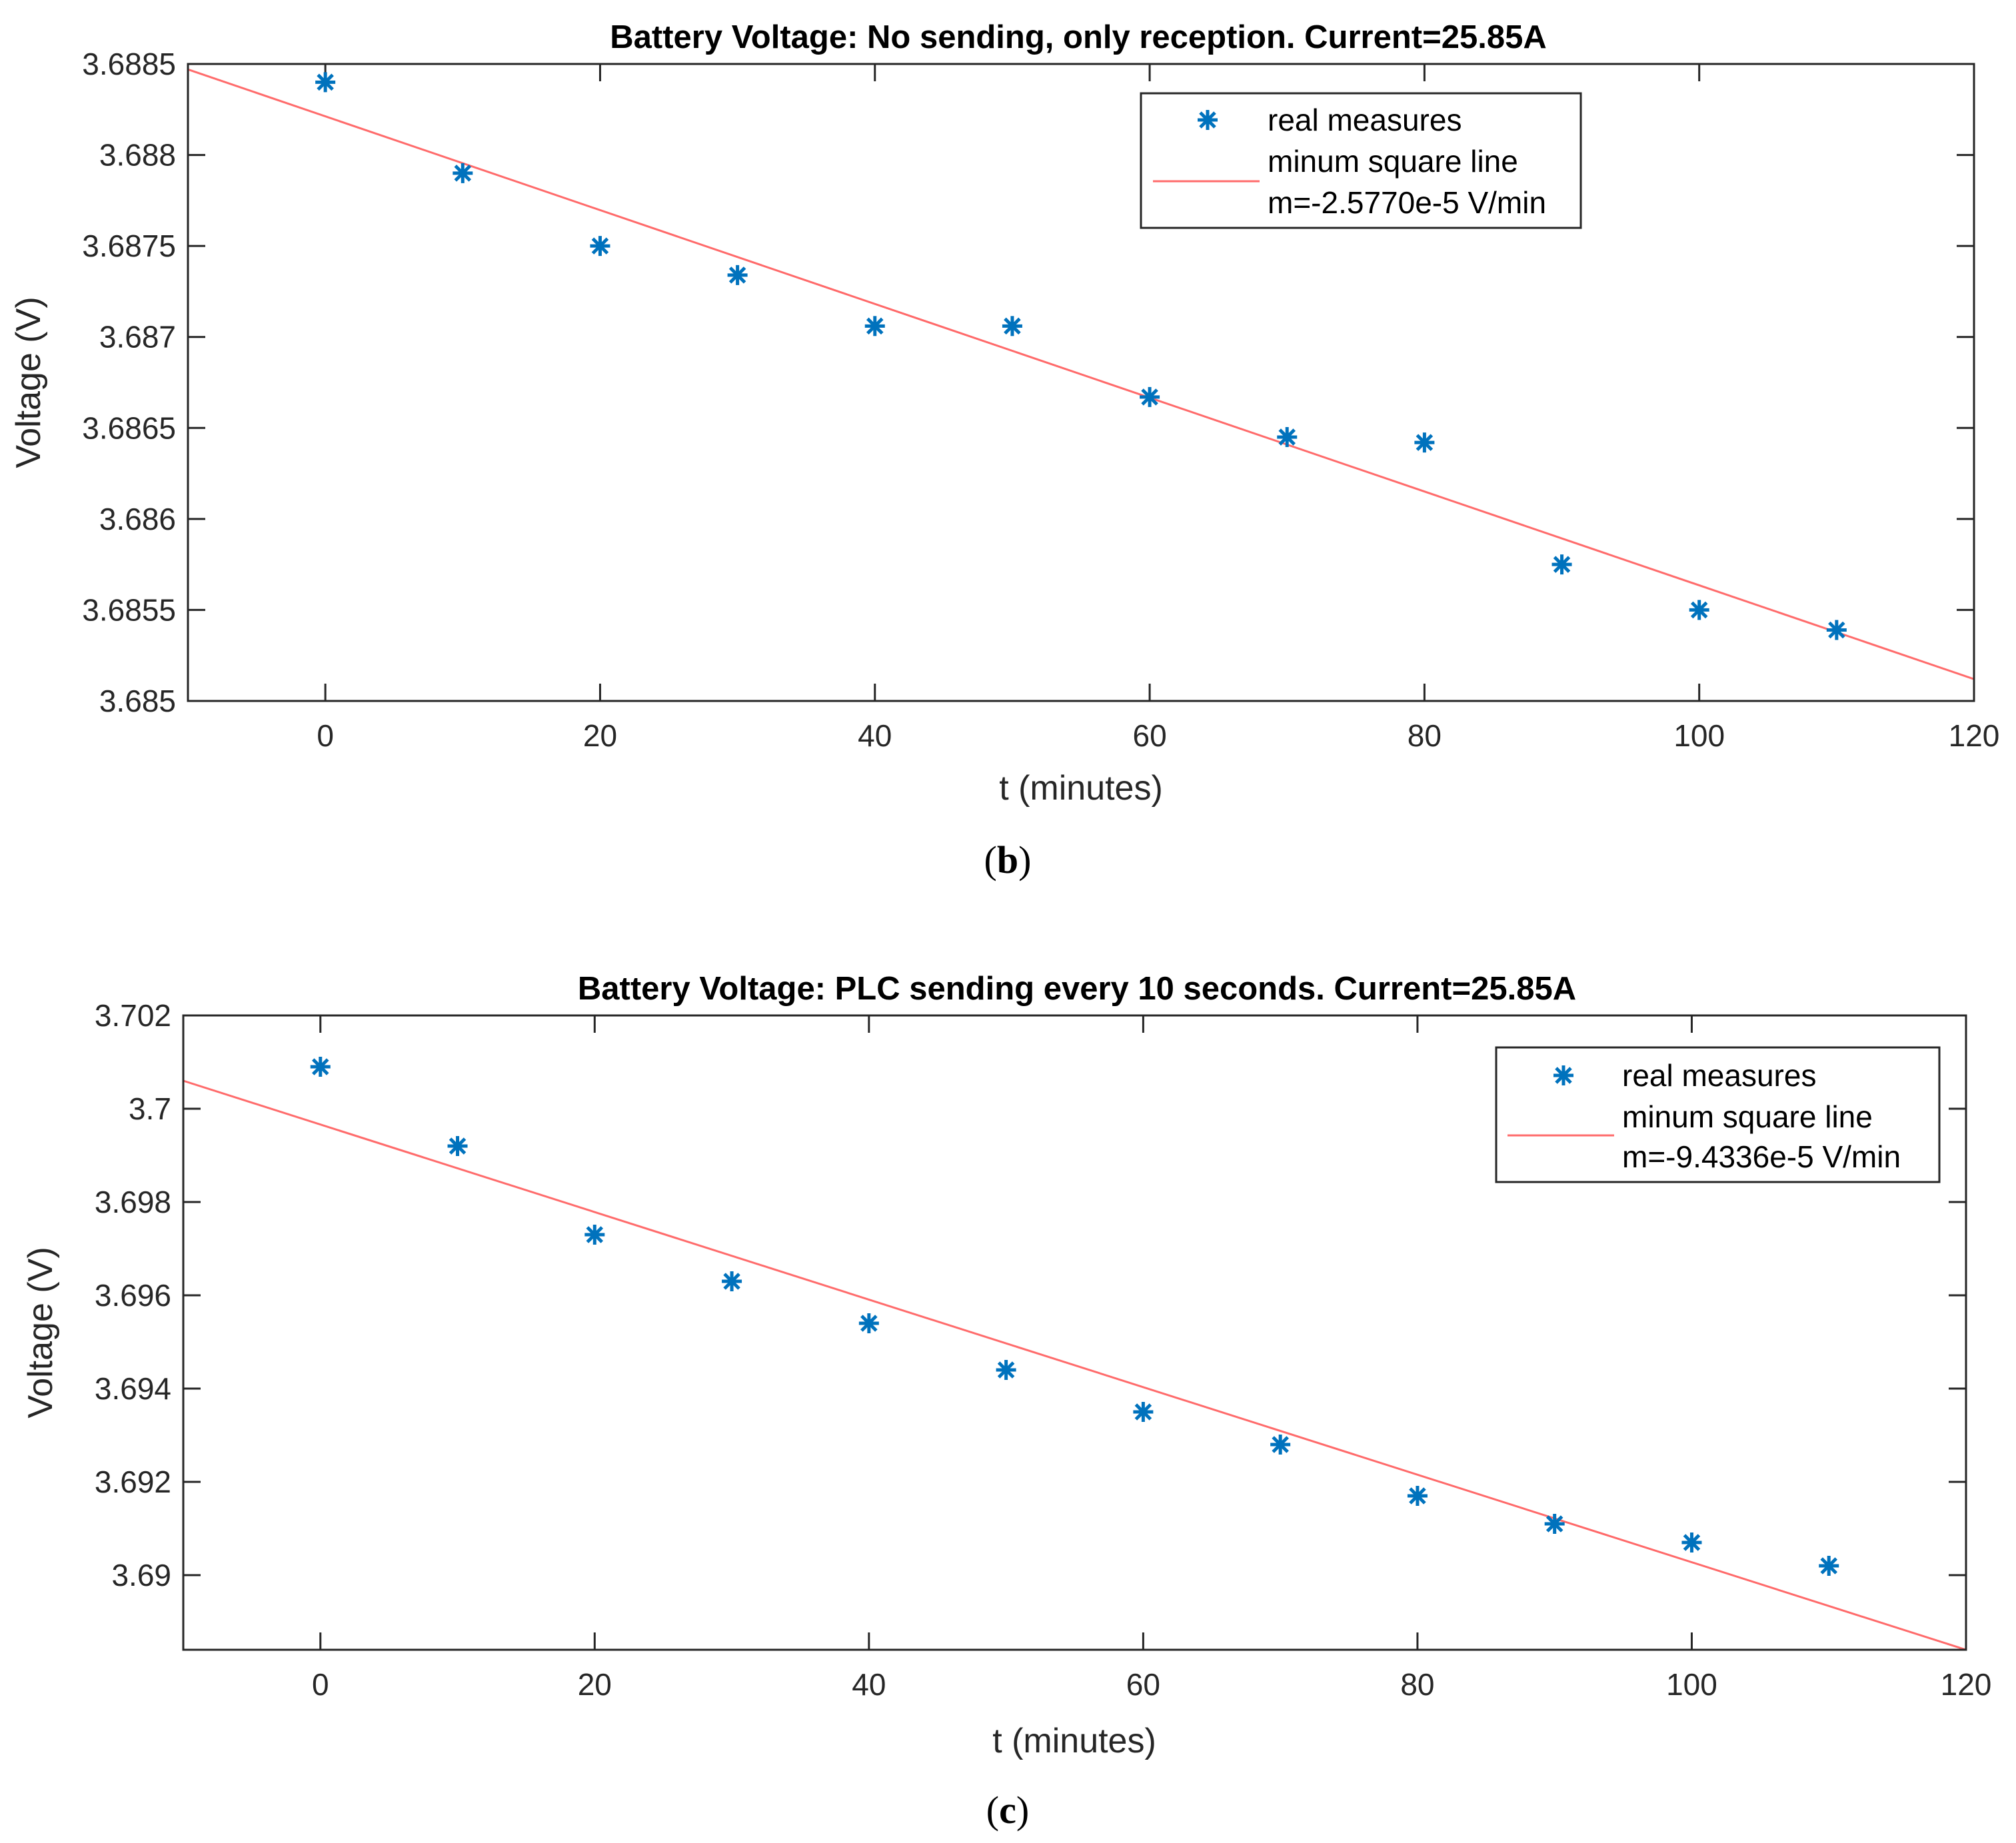  I want to click on y-tick-label: 3.6865, so click(129, 427).